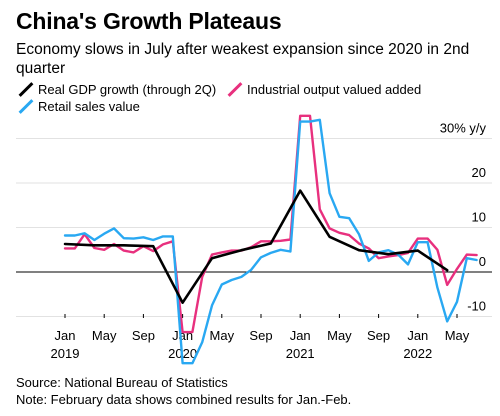 This screenshot has height=416, width=500. I want to click on x-year-label: 2019, so click(65, 353).